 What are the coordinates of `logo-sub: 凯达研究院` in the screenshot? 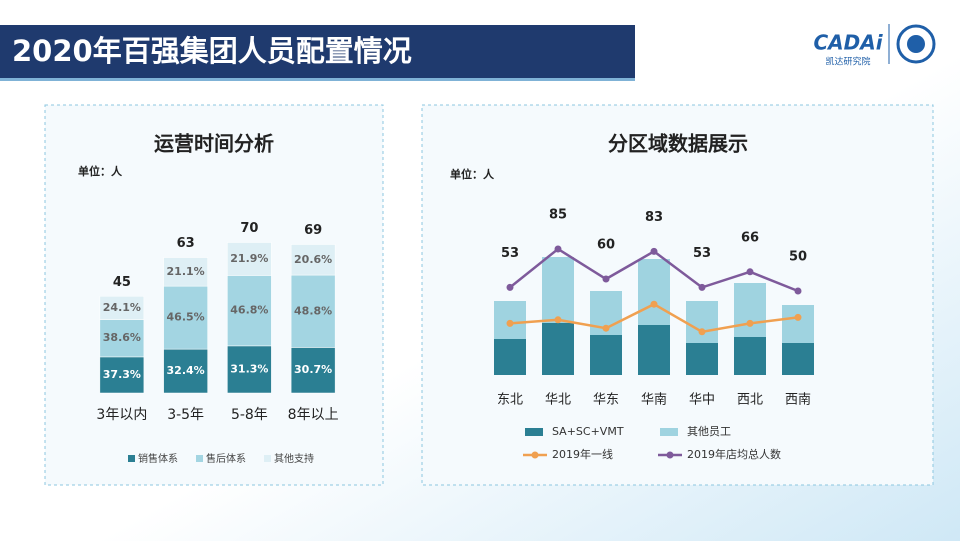 It's located at (847, 62).